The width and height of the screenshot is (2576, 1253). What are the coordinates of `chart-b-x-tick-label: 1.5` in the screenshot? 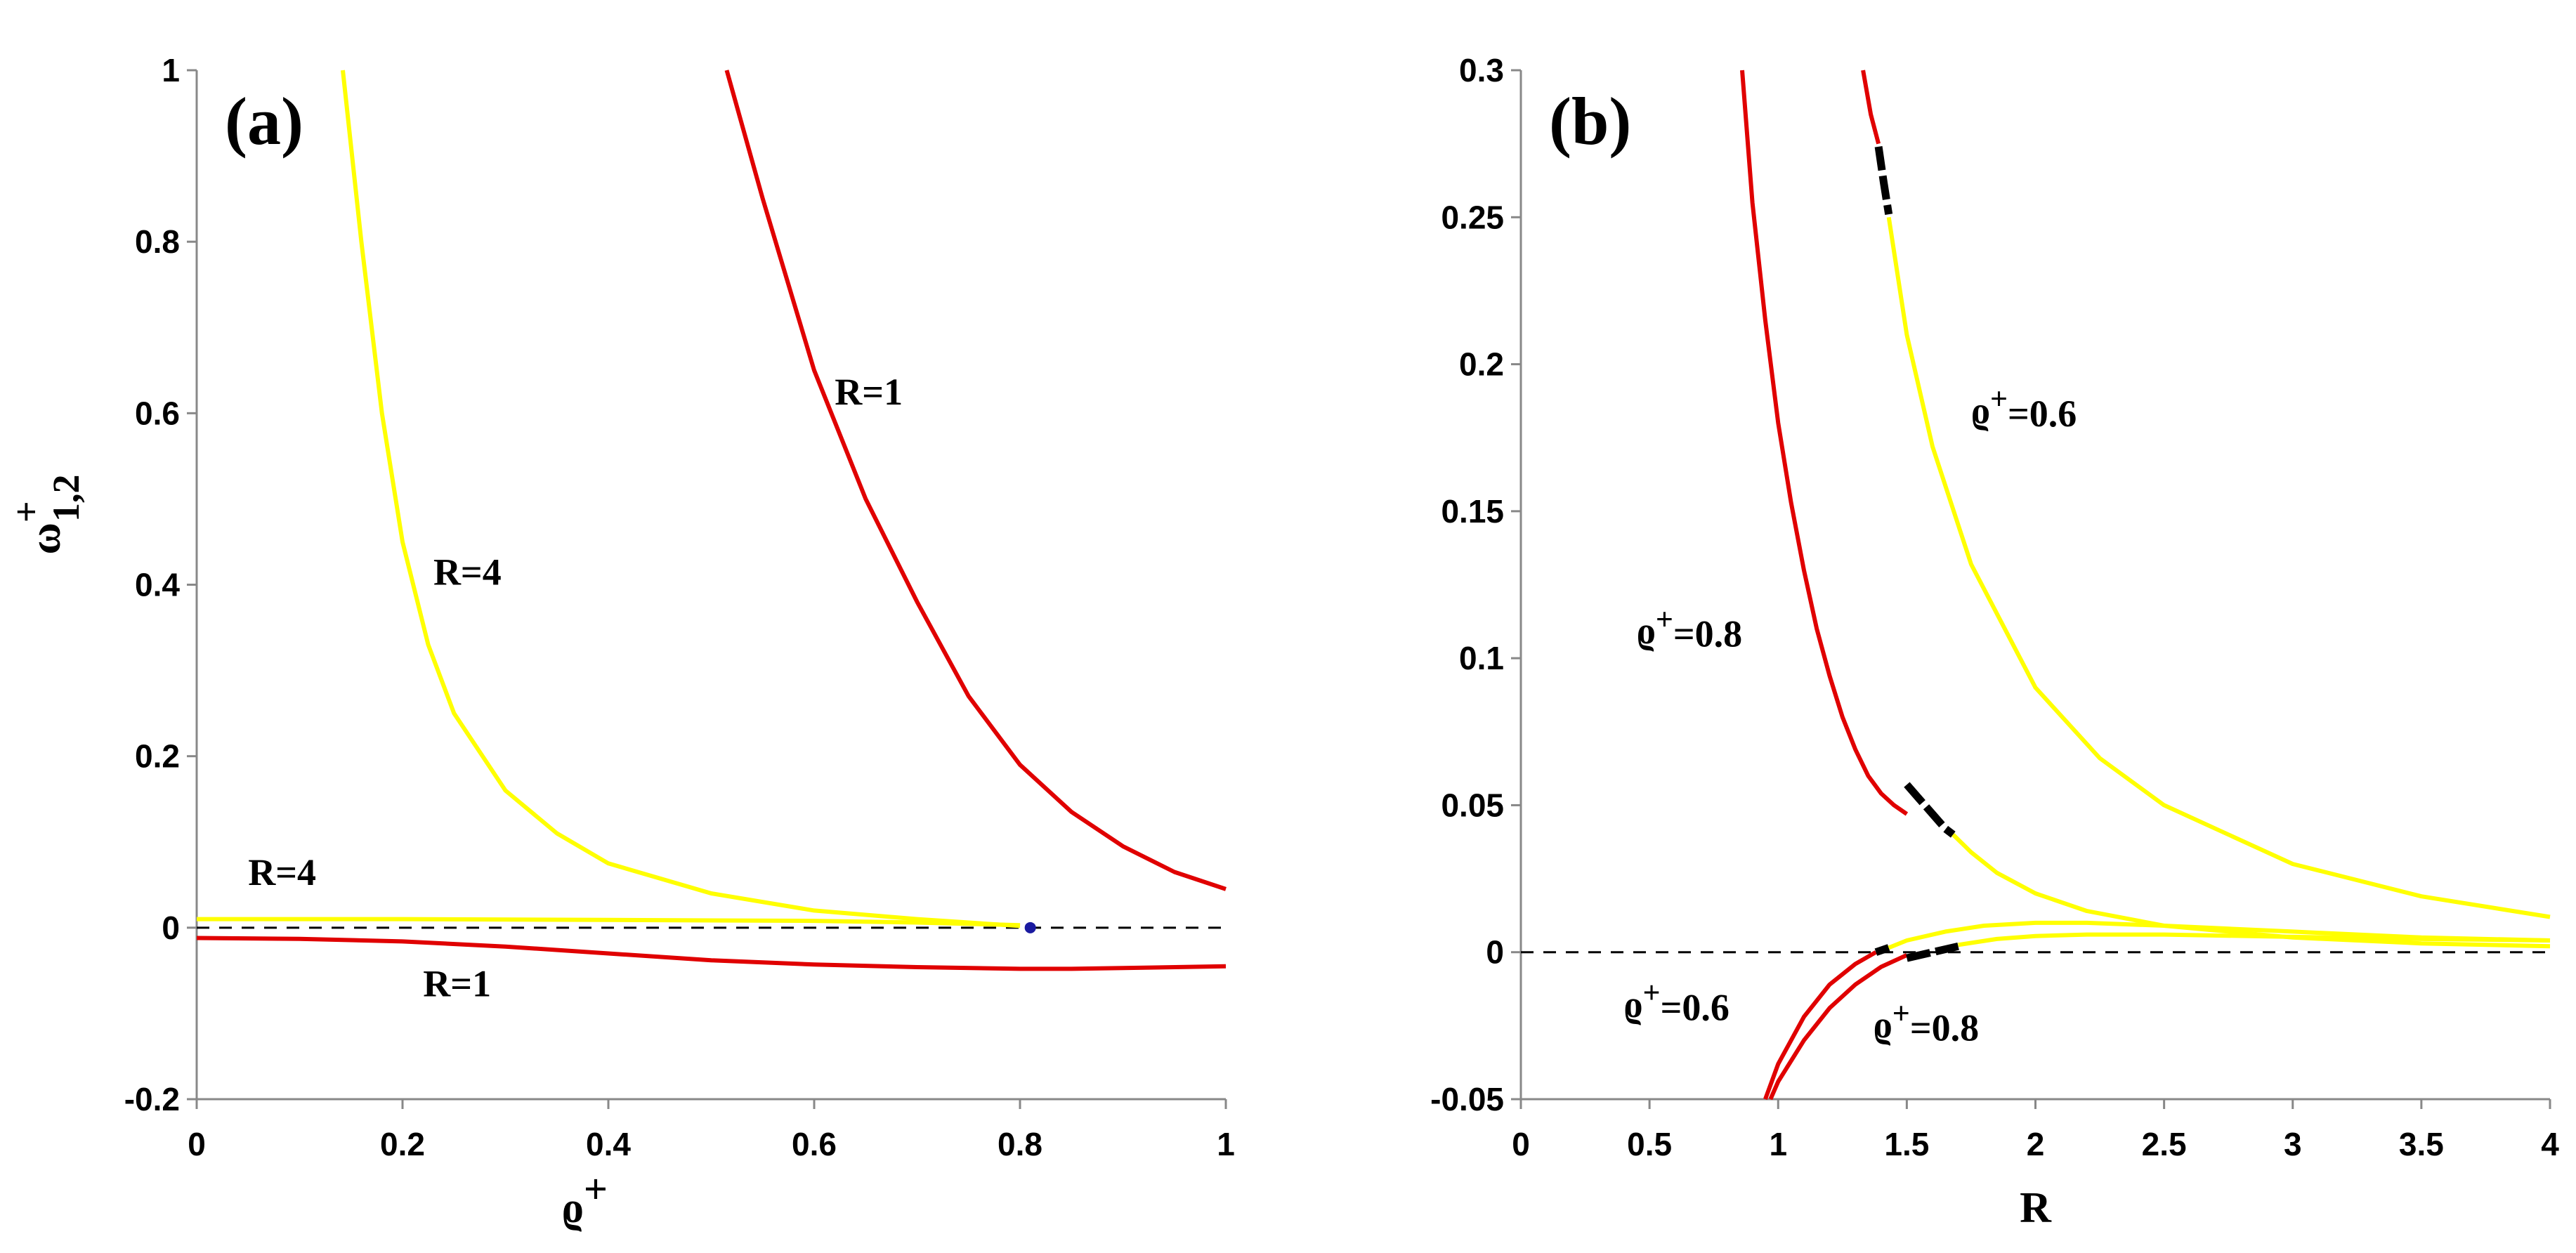 It's located at (1906, 1144).